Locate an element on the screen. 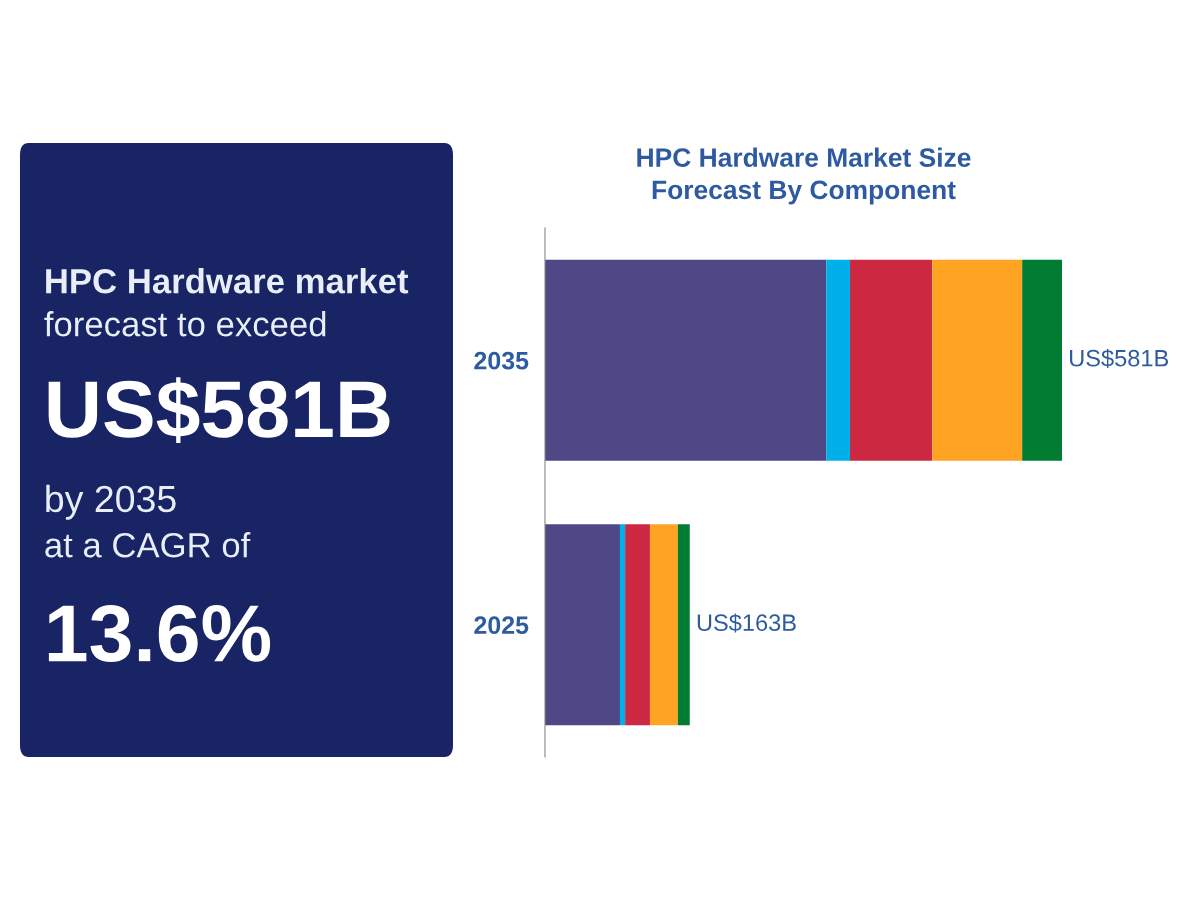 This screenshot has width=1200, height=900. text: by 2035 is located at coordinates (111, 502).